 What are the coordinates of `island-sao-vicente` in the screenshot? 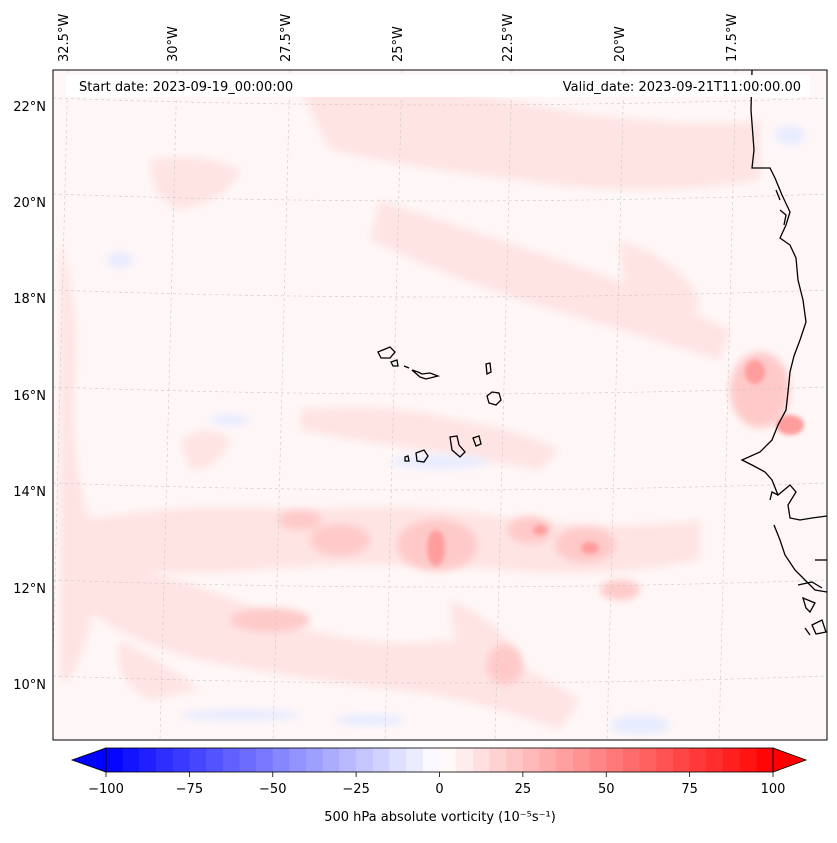 It's located at (394, 363).